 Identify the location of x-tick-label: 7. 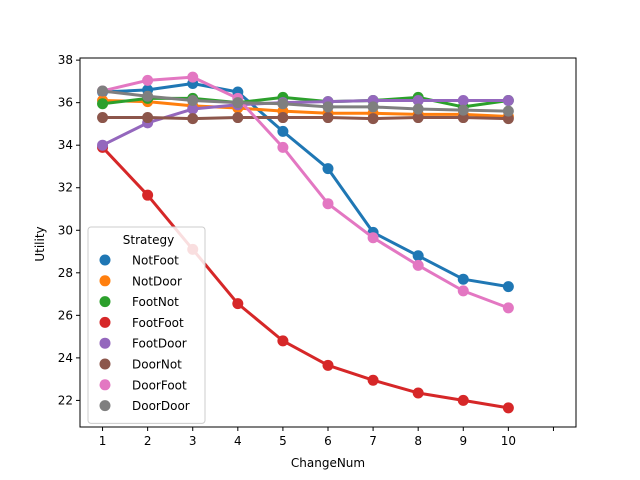
(373, 441).